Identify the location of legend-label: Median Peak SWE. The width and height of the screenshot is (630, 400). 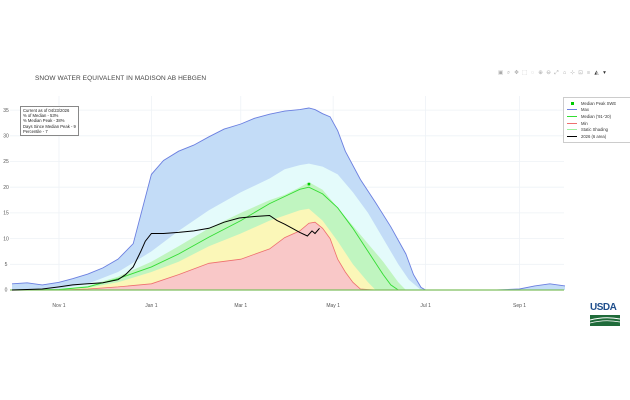
(599, 103).